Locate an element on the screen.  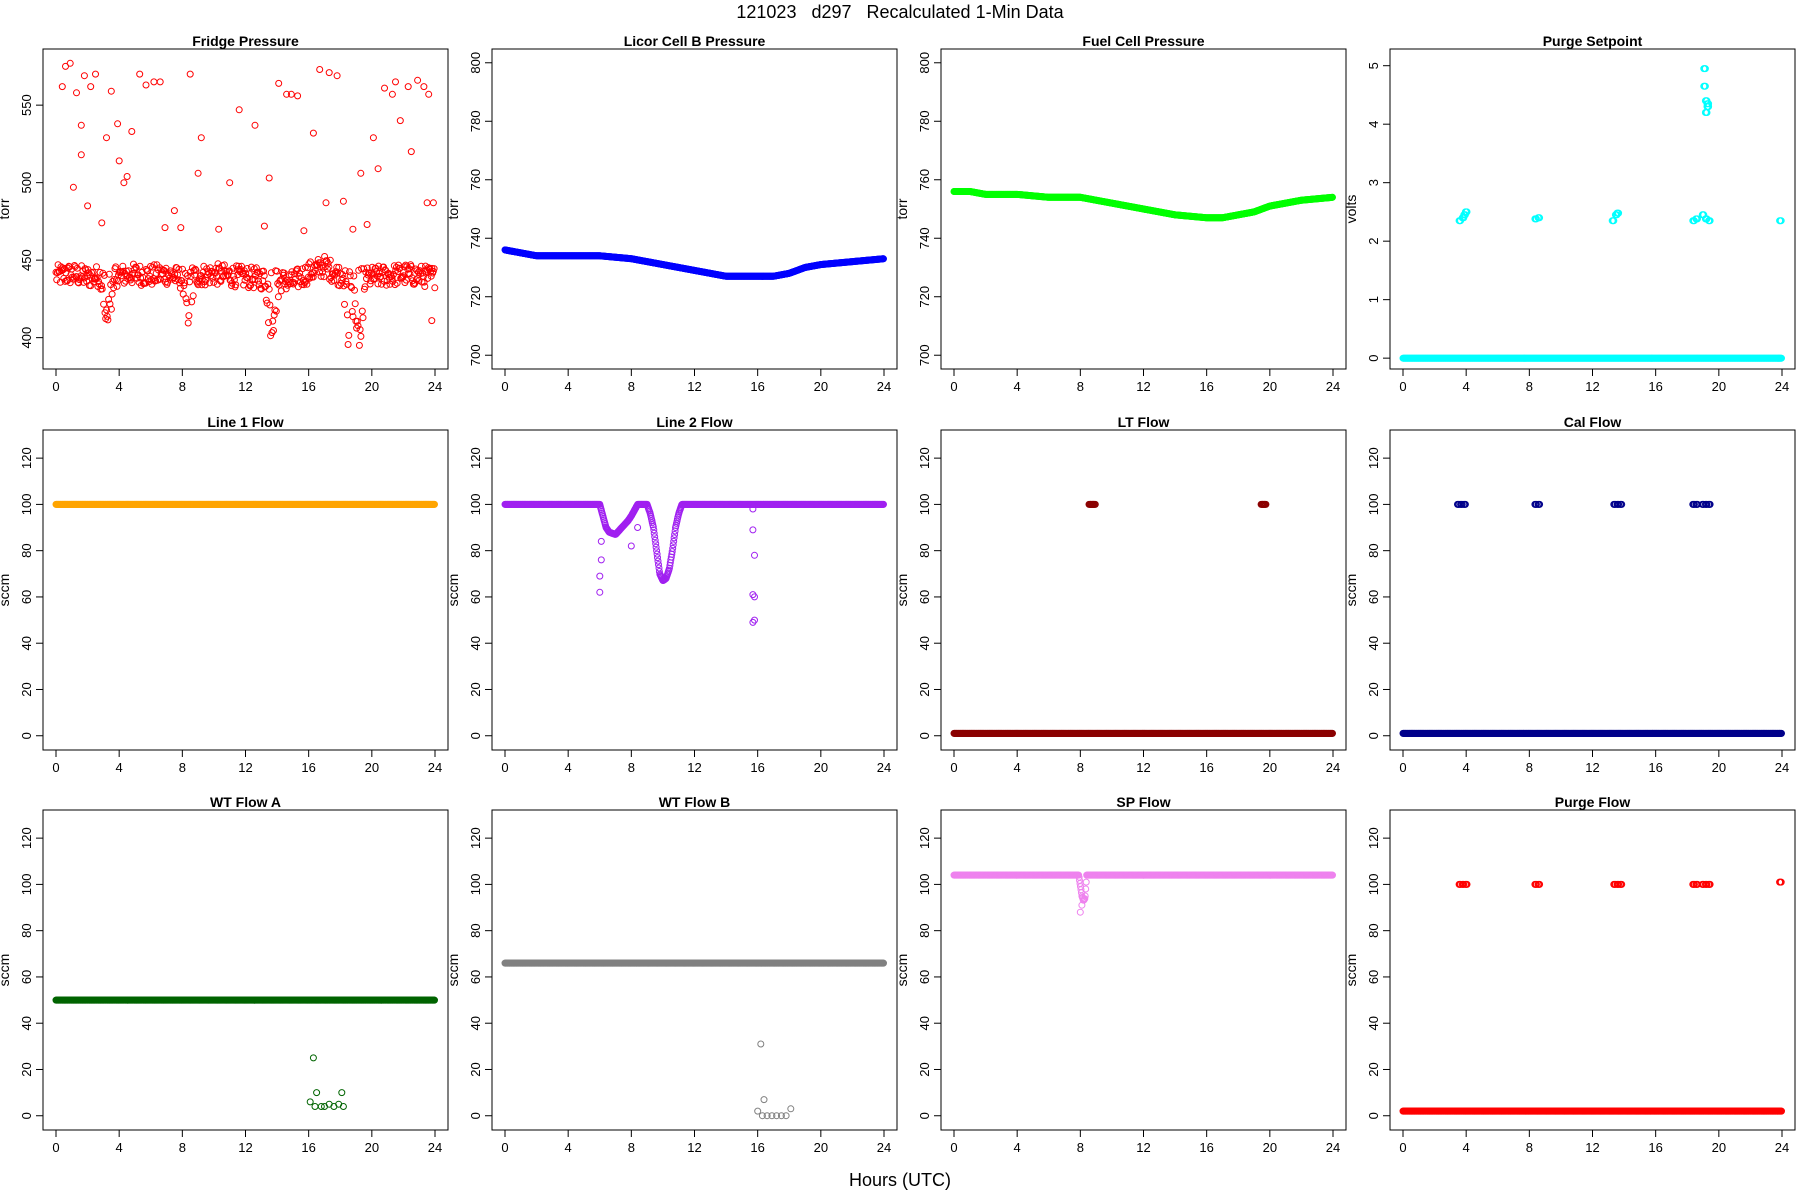
page-title: 121023 d297 Recalculated 1-Min Data is located at coordinates (900, 12).